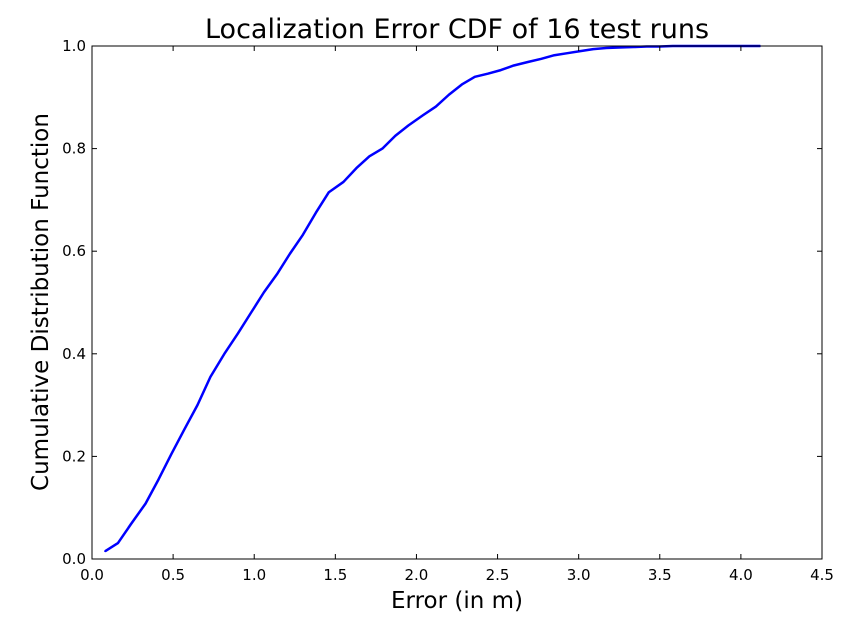  What do you see at coordinates (254, 575) in the screenshot?
I see `x-tick-label: 1.0` at bounding box center [254, 575].